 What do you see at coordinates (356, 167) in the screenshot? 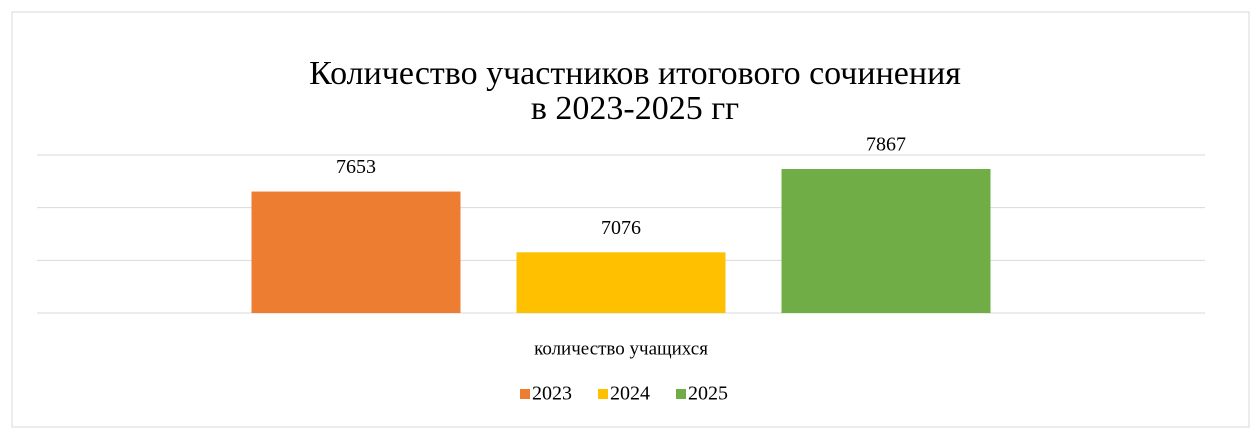
I see `value-label: 7653` at bounding box center [356, 167].